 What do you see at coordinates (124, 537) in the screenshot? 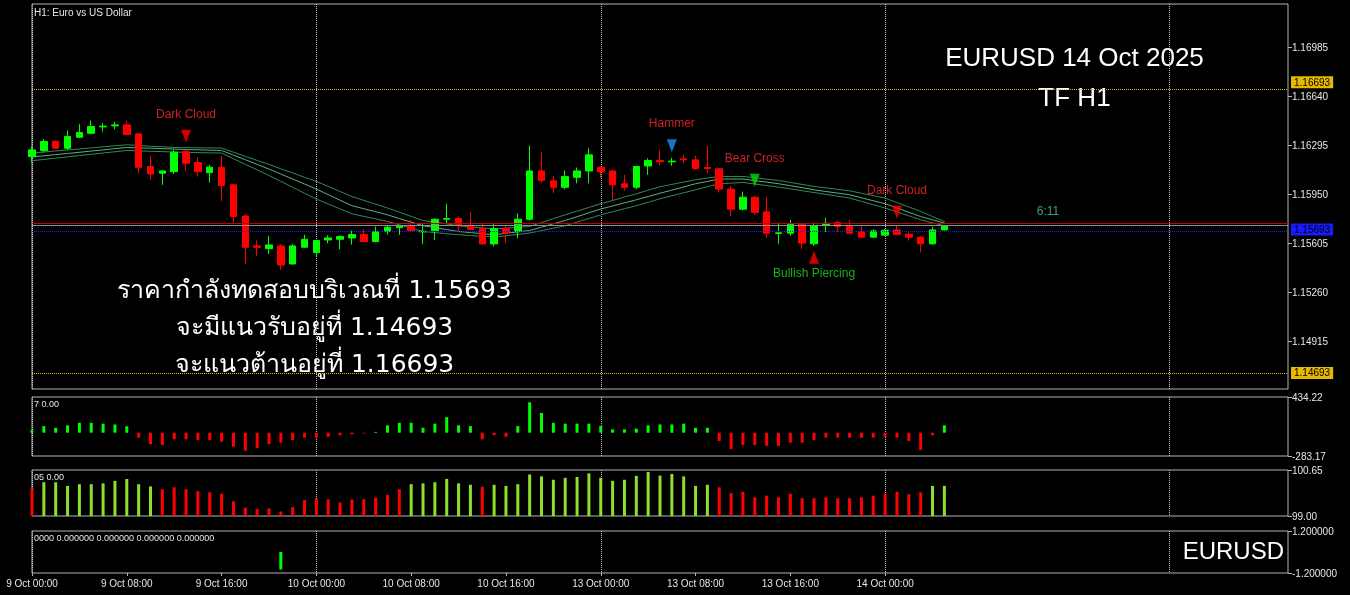
I see `chart-title: 0000 0.000000 0.000000 0.000000 0.000000` at bounding box center [124, 537].